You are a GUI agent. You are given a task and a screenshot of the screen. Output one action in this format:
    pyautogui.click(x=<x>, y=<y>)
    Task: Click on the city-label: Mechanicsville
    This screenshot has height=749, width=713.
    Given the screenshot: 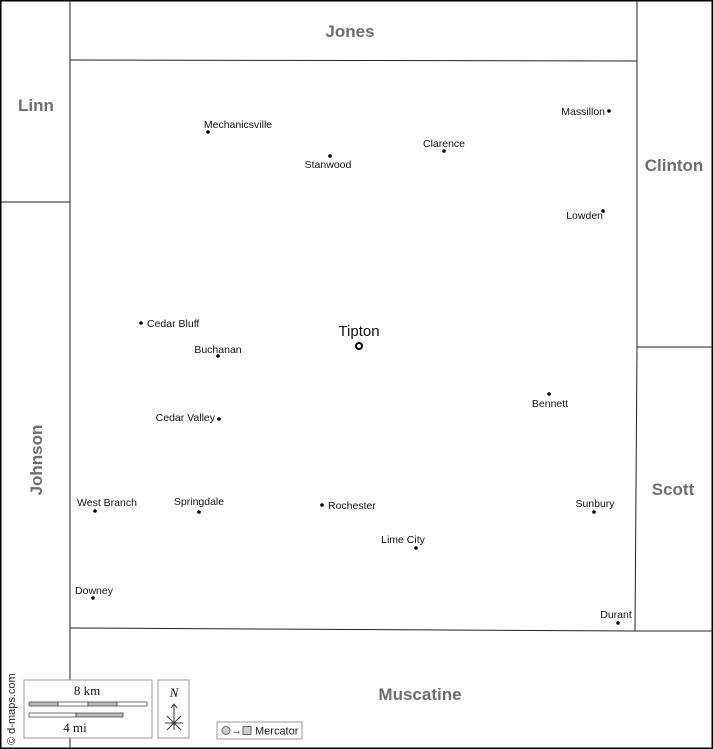 What is the action you would take?
    pyautogui.click(x=238, y=125)
    